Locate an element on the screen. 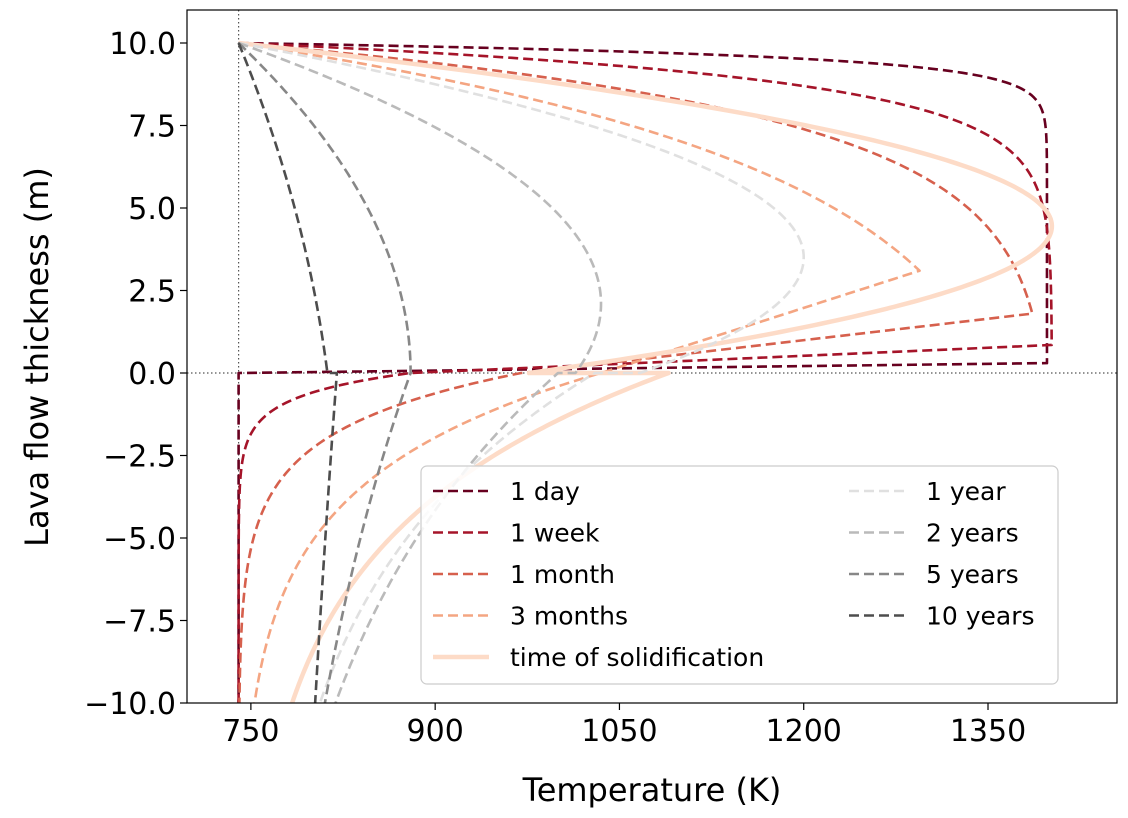 This screenshot has height=818, width=1128. x-axis: 750 900 1050 1200 1350 is located at coordinates (624, 726).